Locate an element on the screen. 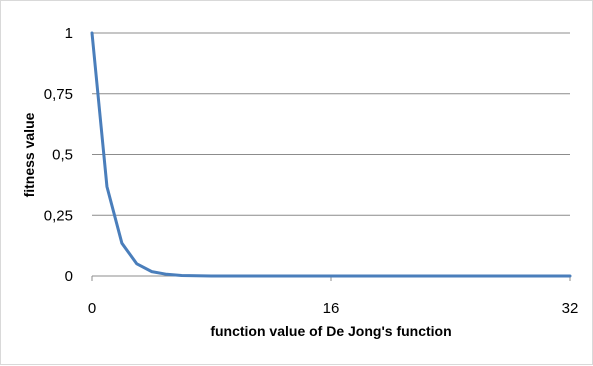  x-tick-label: 0 is located at coordinates (92, 308).